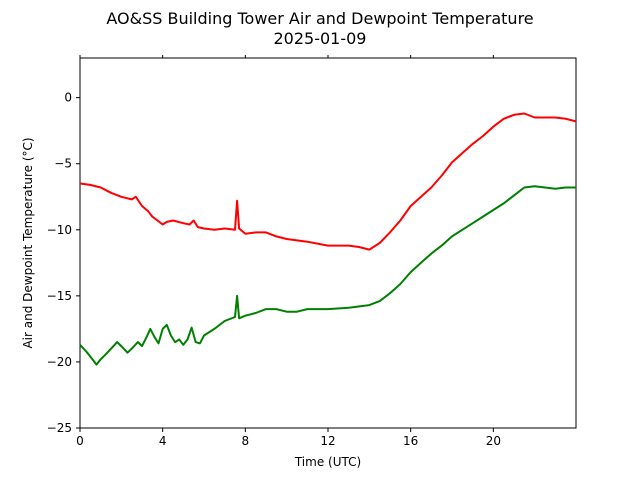  Describe the element at coordinates (327, 441) in the screenshot. I see `x-tick-label: 12` at that location.